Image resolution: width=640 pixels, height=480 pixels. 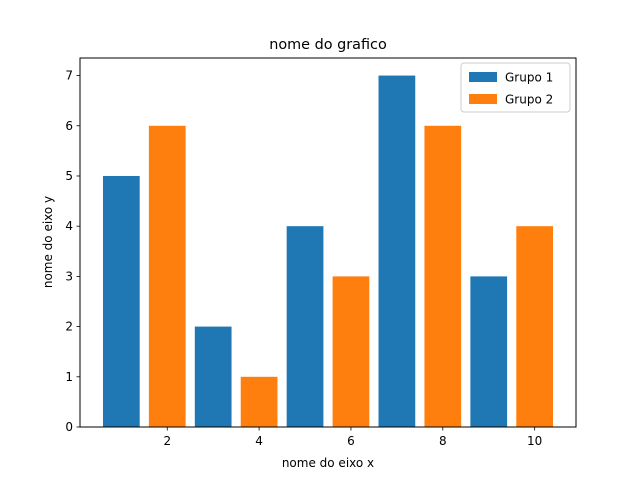 I want to click on x-tick-label: 2, so click(x=167, y=441).